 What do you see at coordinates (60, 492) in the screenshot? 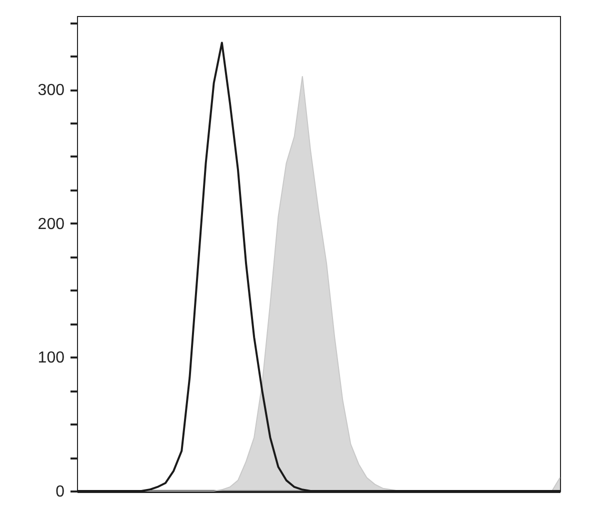
I see `y-tick-label: 0` at bounding box center [60, 492].